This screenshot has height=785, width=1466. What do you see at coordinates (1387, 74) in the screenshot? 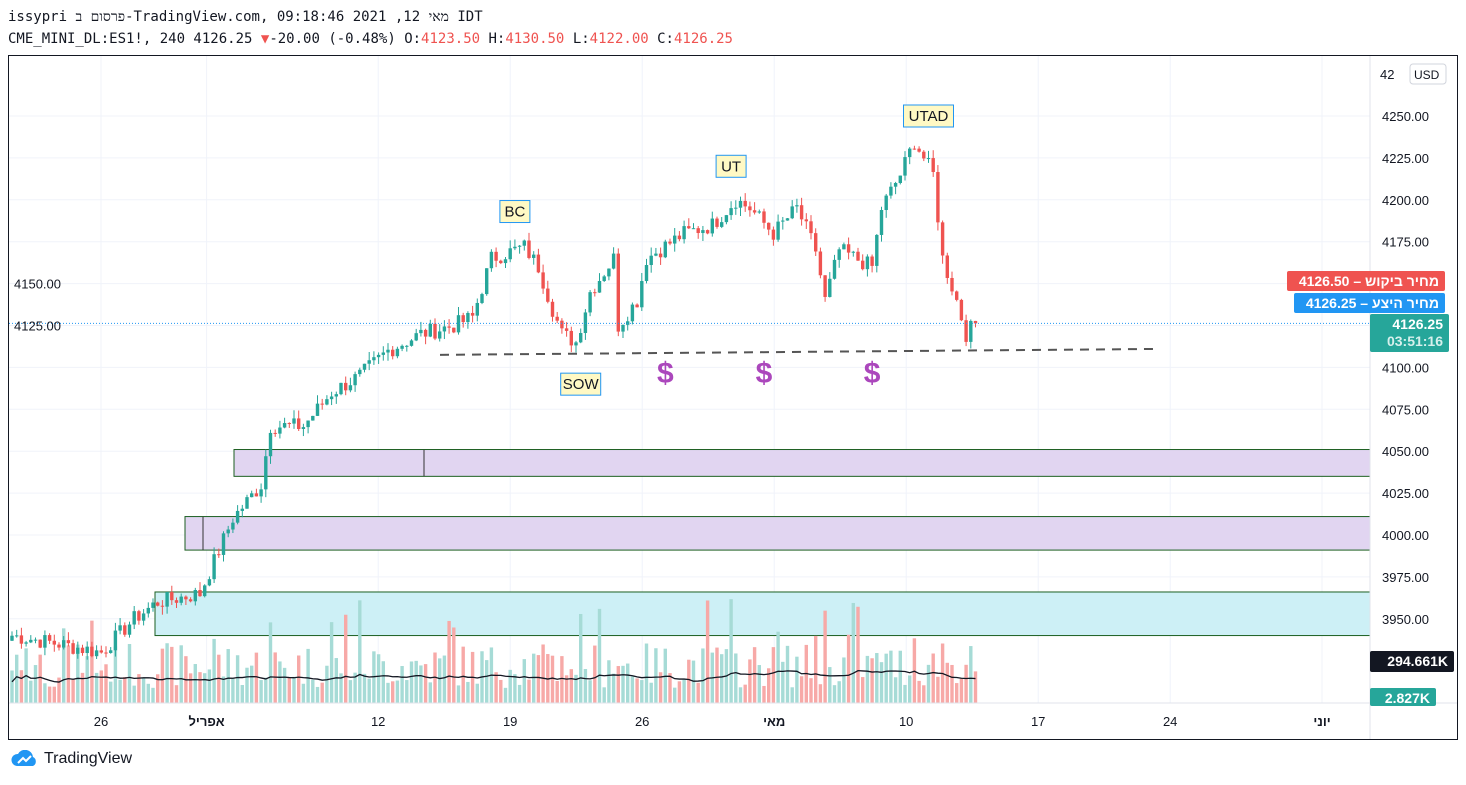
I see `y-tick-label-partial: 42` at bounding box center [1387, 74].